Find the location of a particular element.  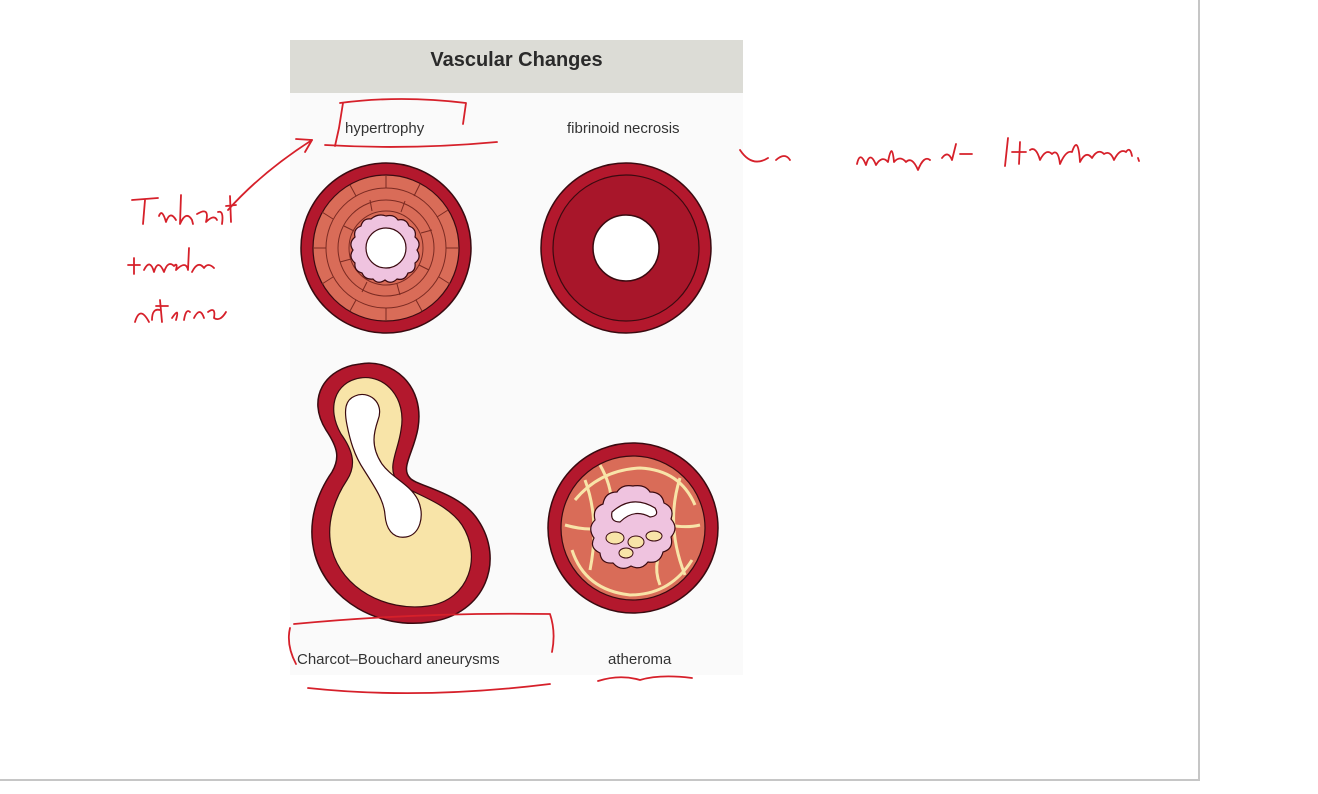

side-gutter is located at coordinates (1259, 397).